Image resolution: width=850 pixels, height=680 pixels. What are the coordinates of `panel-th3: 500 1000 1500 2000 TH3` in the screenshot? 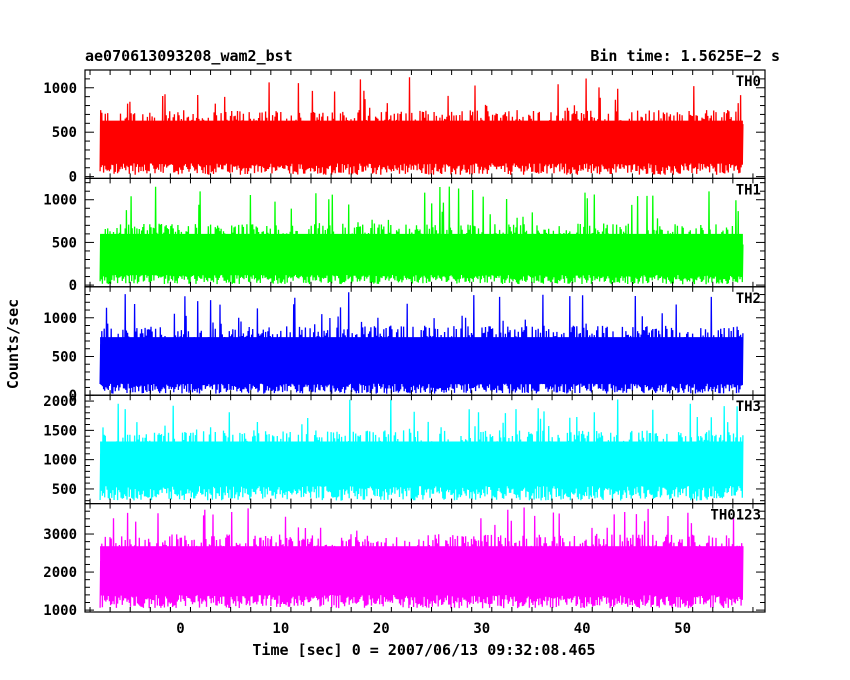 It's located at (404, 449).